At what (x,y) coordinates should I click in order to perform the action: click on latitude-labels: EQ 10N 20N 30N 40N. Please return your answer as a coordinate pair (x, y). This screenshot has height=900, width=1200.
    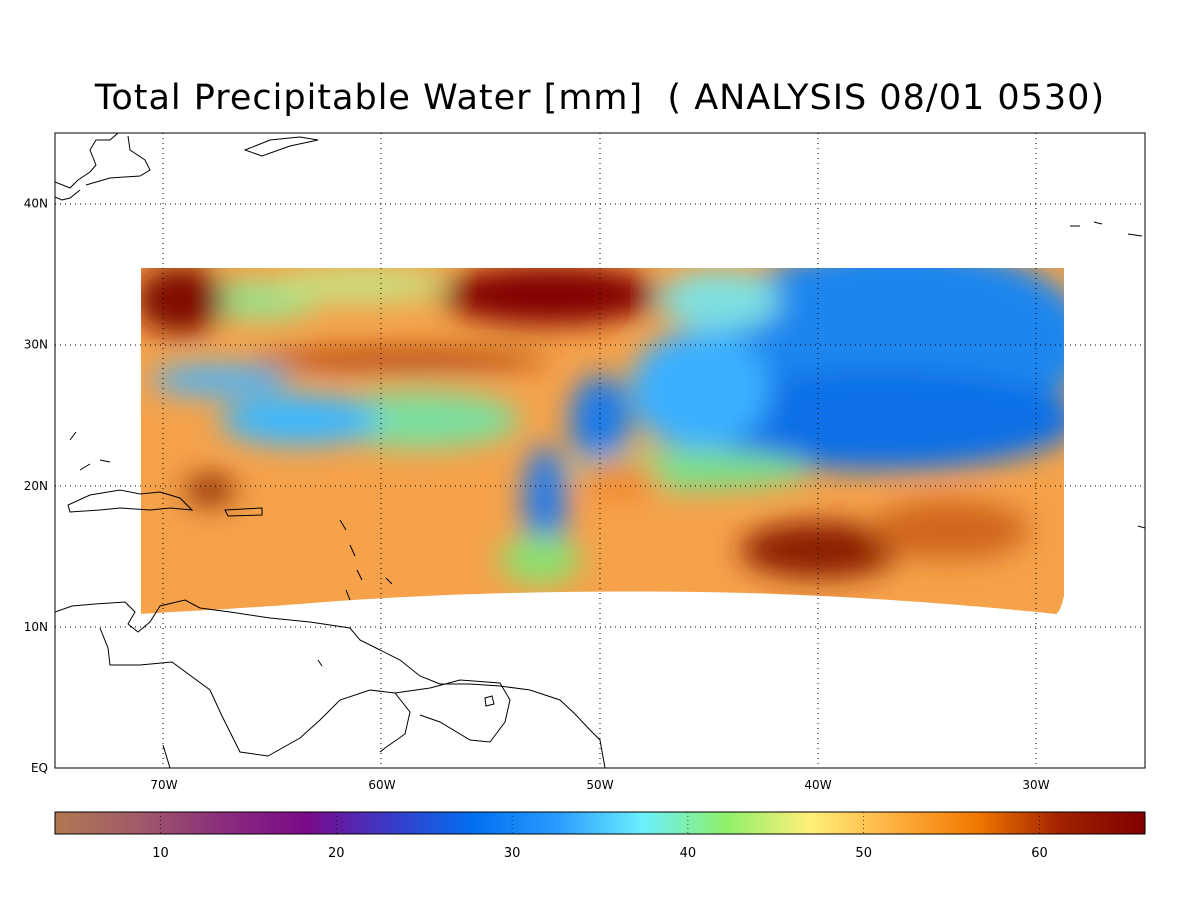
    Looking at the image, I should click on (36, 486).